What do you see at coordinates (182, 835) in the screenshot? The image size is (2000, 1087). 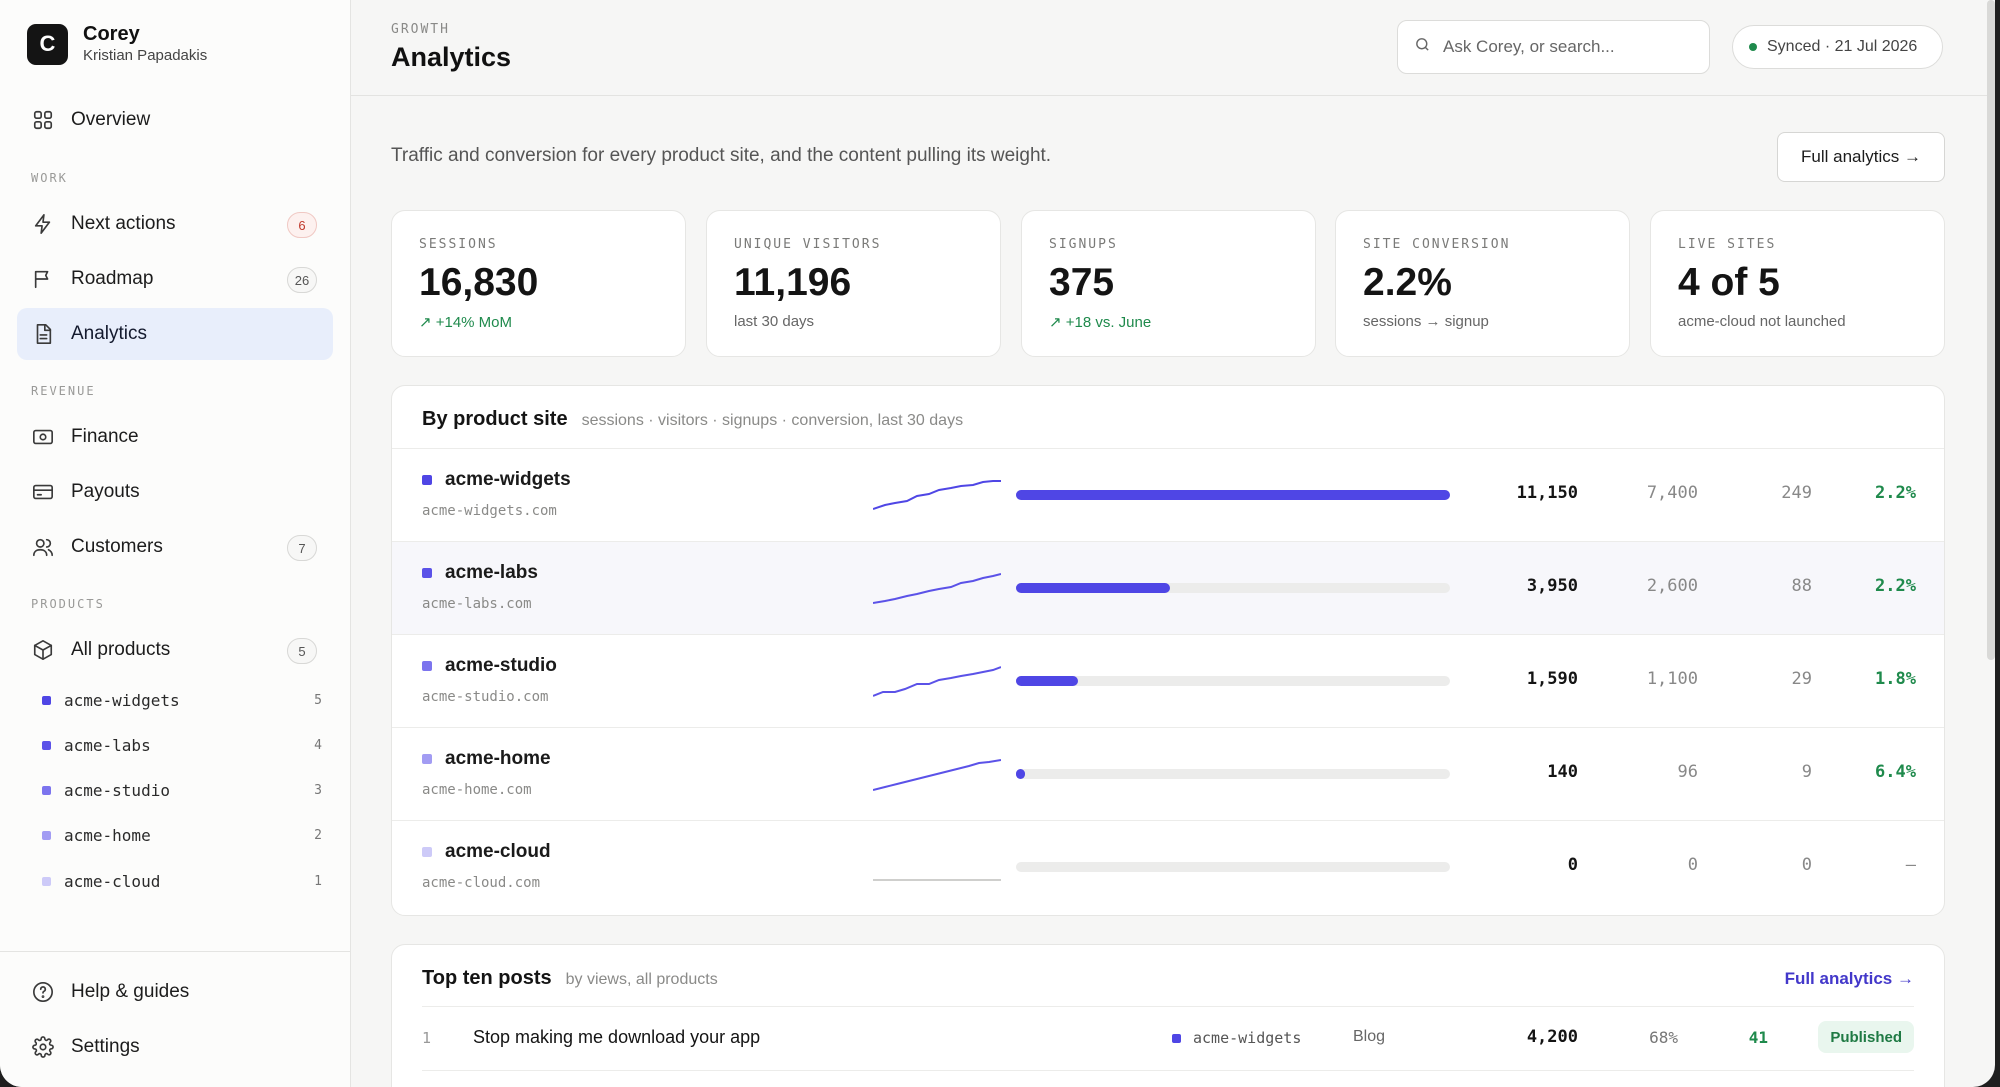 I see `sidebar-product-acme-home: acme-home 2` at bounding box center [182, 835].